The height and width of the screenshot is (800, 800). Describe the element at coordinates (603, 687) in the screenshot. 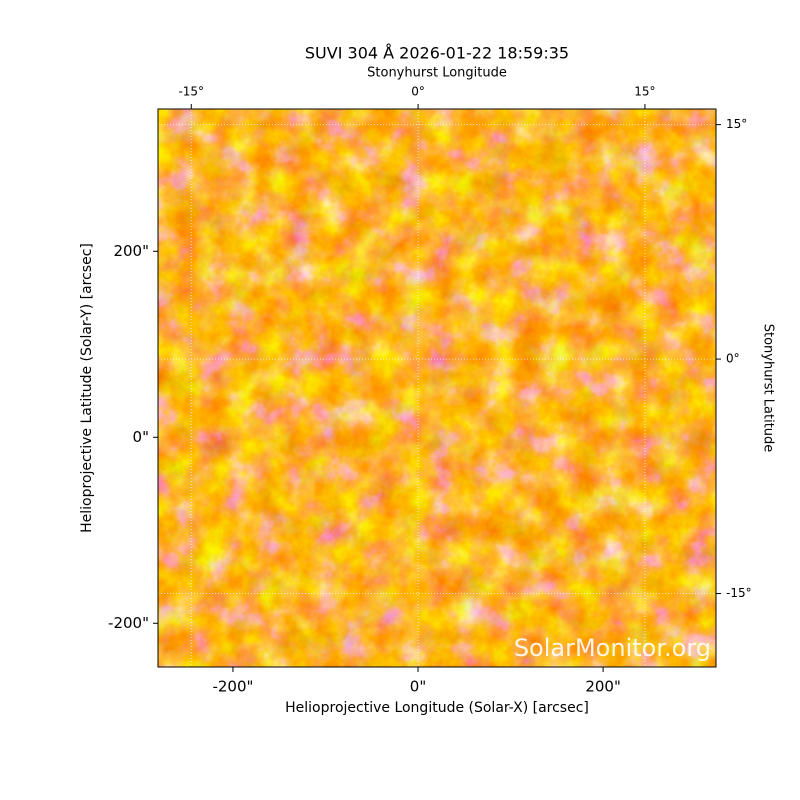

I see `x-tick-label: 200"` at that location.